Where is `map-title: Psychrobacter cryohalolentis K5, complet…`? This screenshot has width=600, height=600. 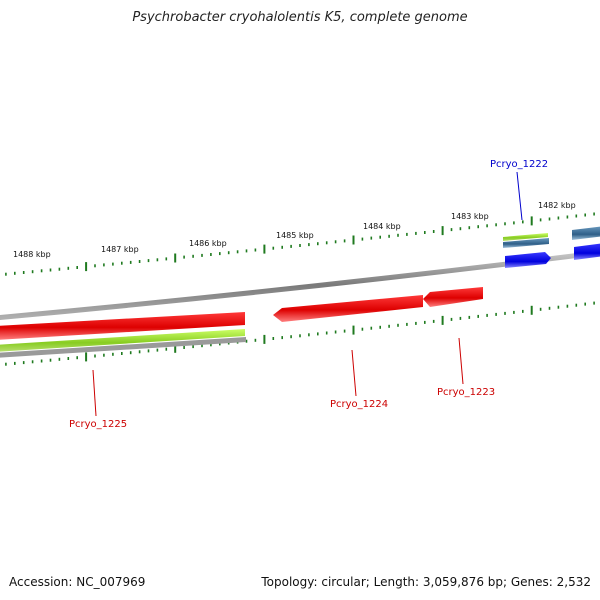
map-title: Psychrobacter cryohalolentis K5, complet… is located at coordinates (300, 17).